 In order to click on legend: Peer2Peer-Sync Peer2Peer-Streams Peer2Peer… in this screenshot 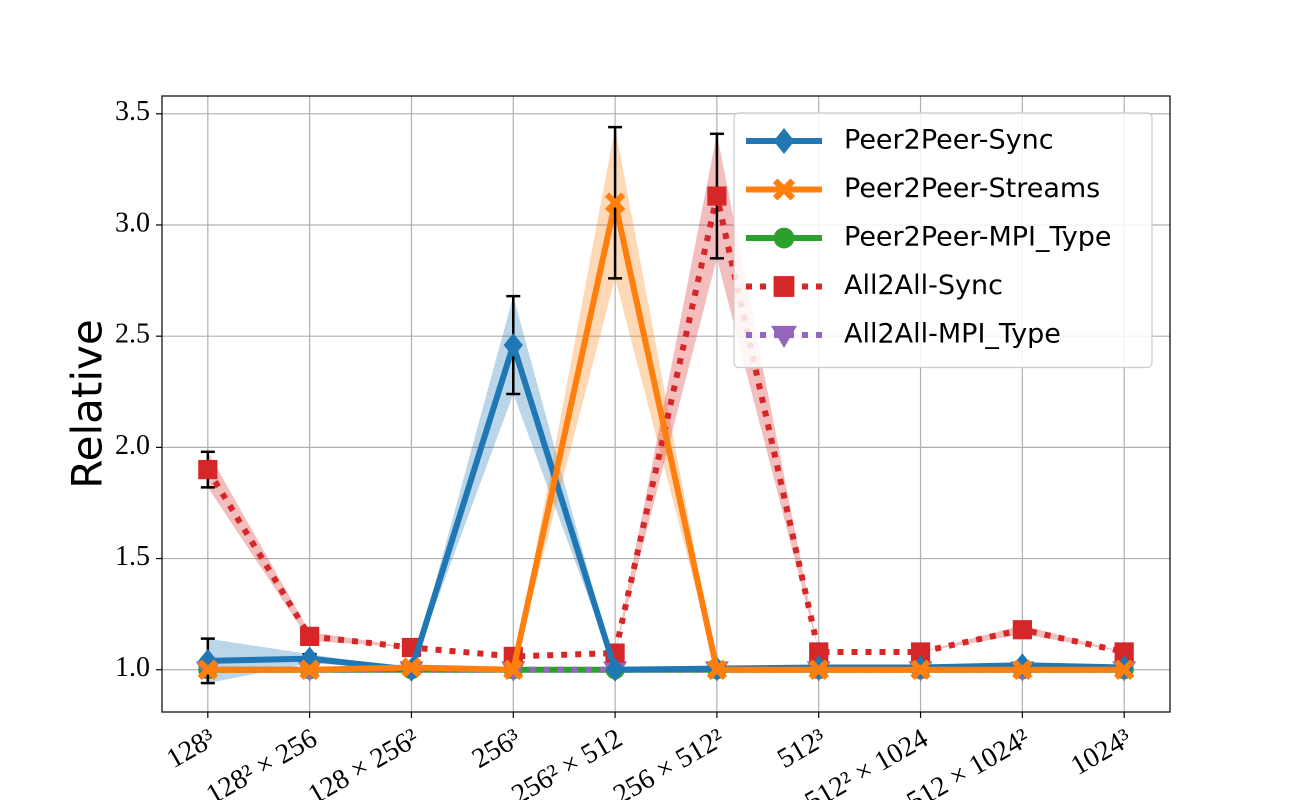, I will do `click(943, 240)`.